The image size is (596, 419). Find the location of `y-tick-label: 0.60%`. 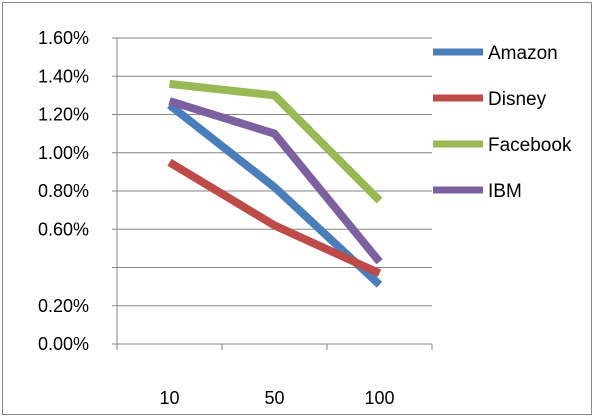

y-tick-label: 0.60% is located at coordinates (63, 229).